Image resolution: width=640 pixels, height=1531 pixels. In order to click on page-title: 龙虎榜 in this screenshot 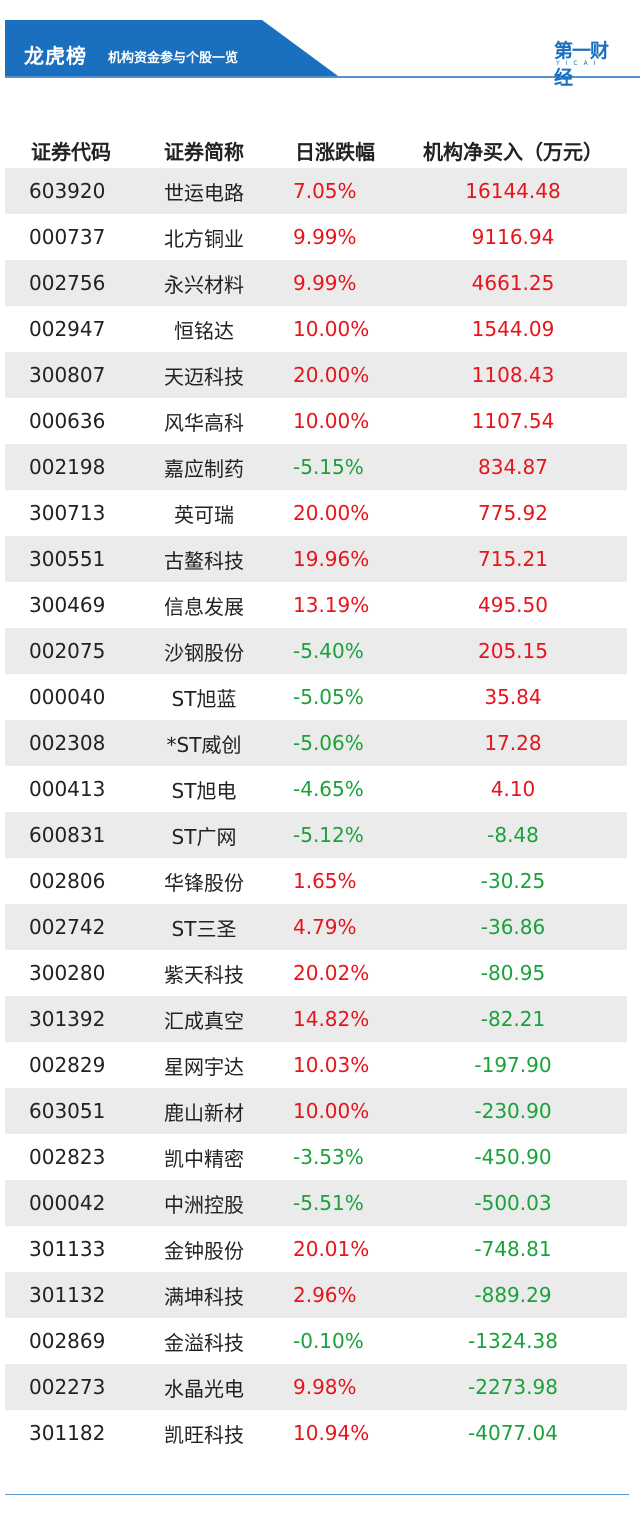, I will do `click(55, 56)`.